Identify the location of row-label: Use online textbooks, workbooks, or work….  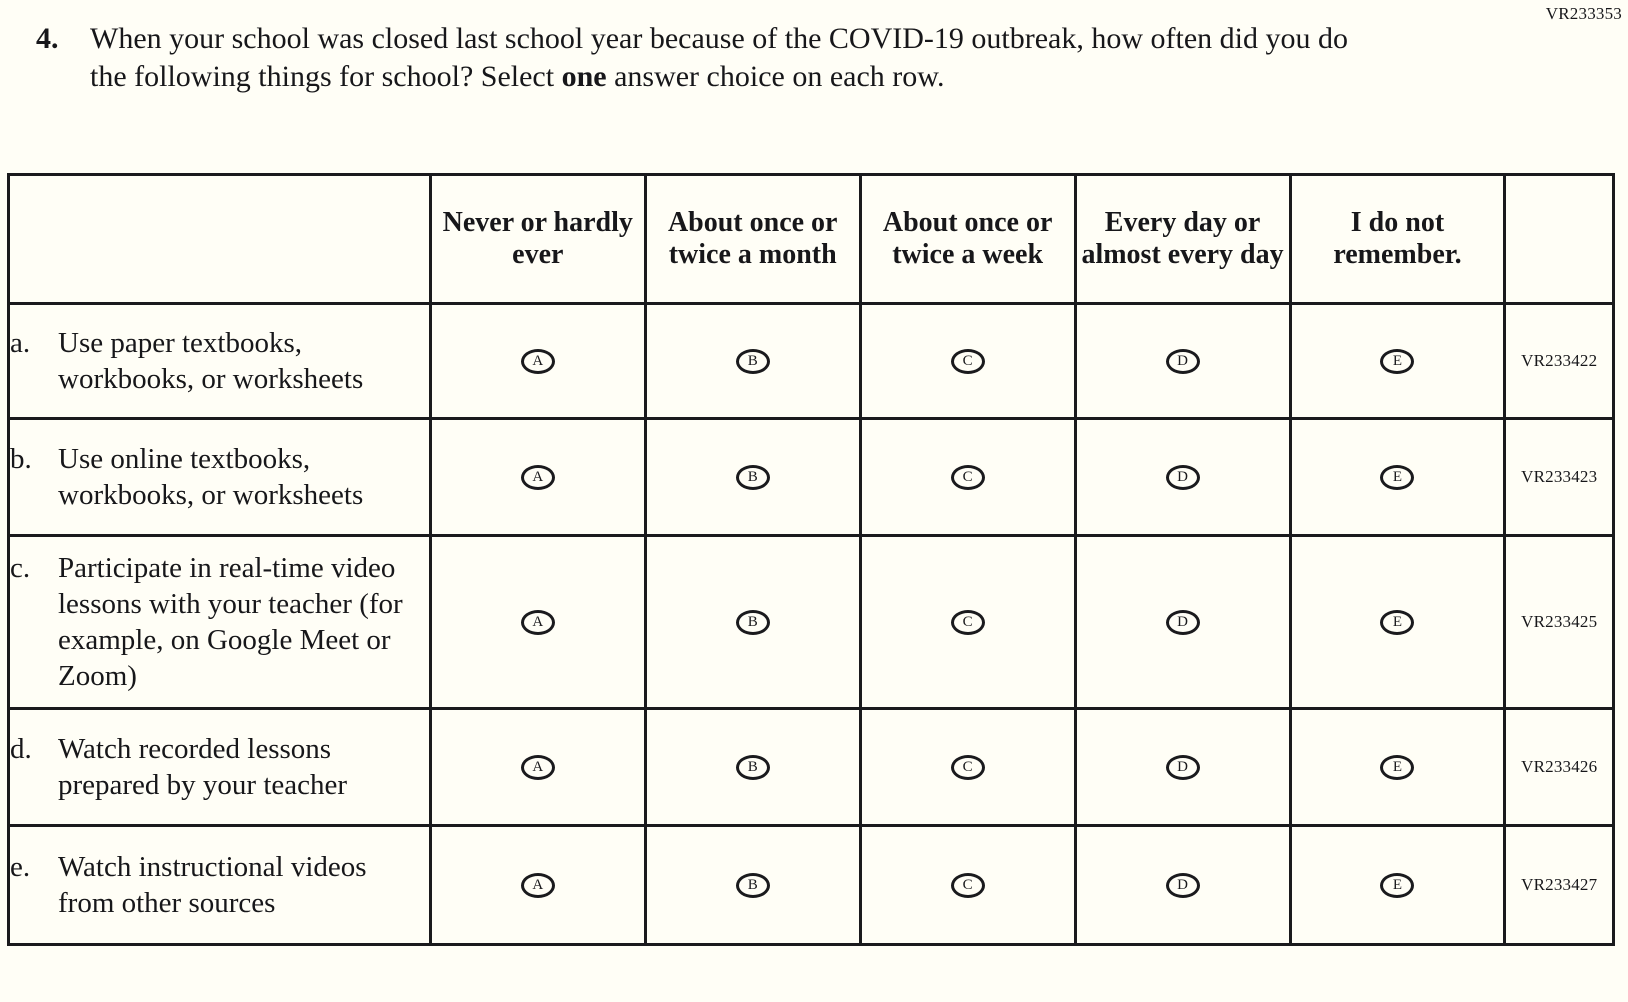
(211, 477).